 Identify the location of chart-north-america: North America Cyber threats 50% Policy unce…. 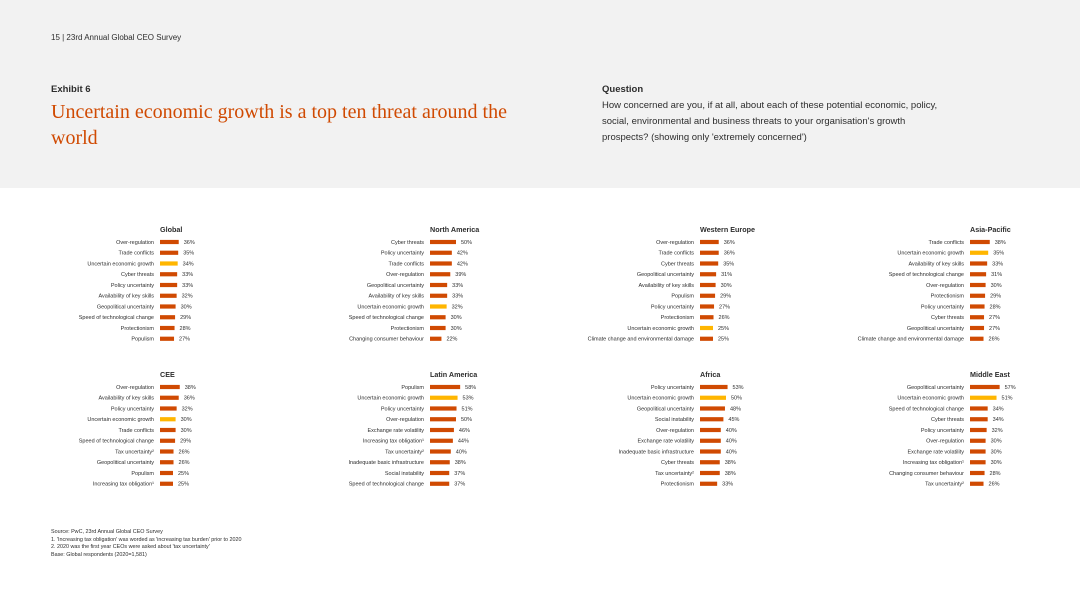
(414, 284).